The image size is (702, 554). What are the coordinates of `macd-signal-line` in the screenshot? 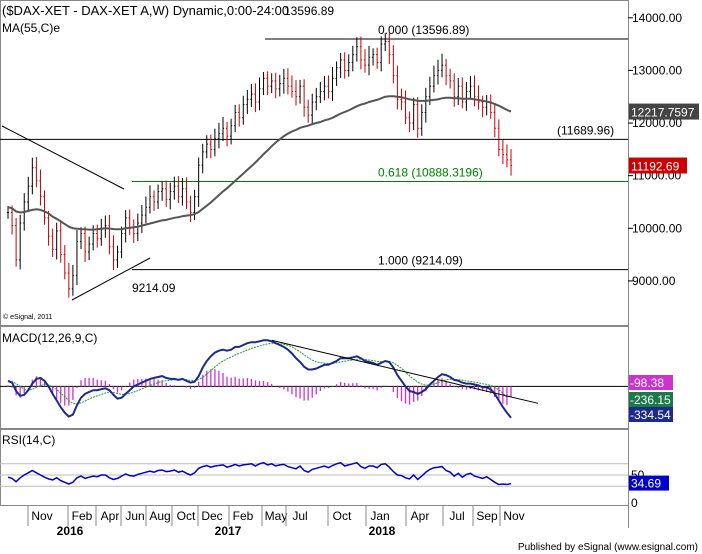 It's located at (260, 373).